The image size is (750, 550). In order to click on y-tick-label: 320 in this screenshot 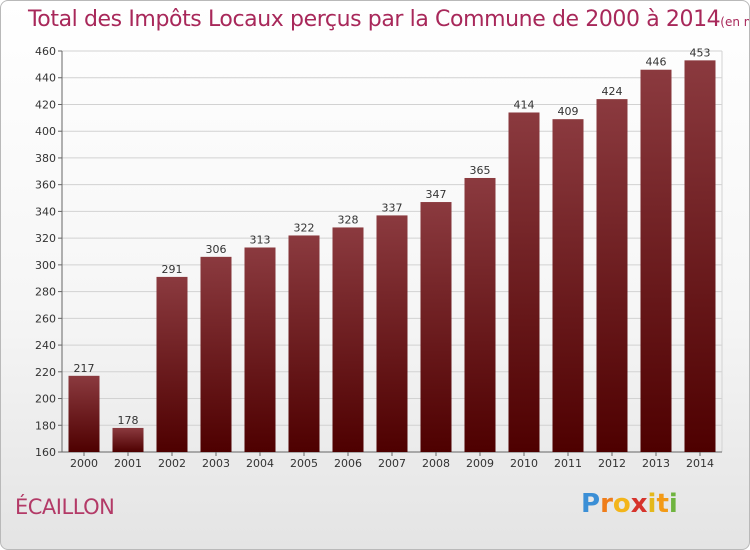, I will do `click(45, 238)`.